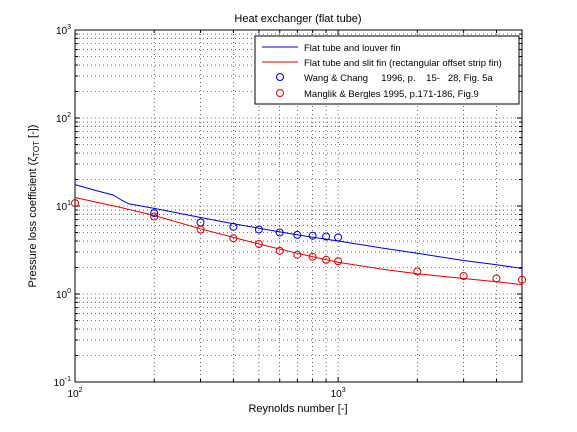 The image size is (577, 432). What do you see at coordinates (68, 379) in the screenshot?
I see `y-tick-label-exponent: -1` at bounding box center [68, 379].